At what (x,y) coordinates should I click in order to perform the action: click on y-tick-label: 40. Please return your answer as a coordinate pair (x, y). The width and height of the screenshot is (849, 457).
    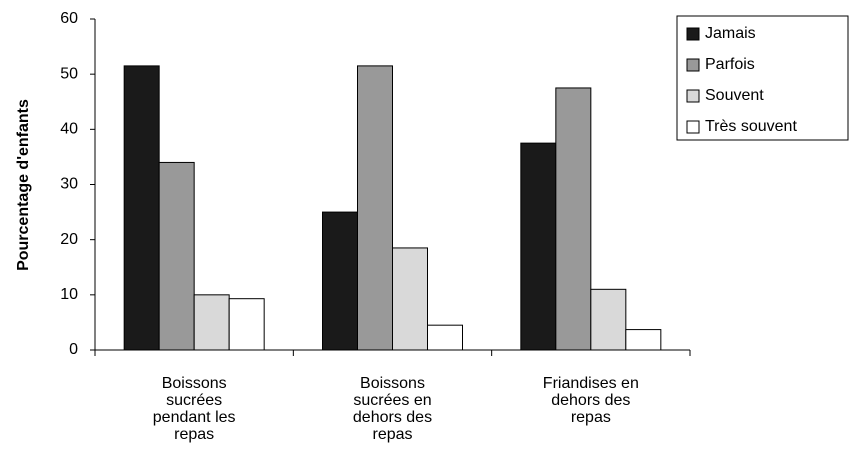
    Looking at the image, I should click on (69, 129).